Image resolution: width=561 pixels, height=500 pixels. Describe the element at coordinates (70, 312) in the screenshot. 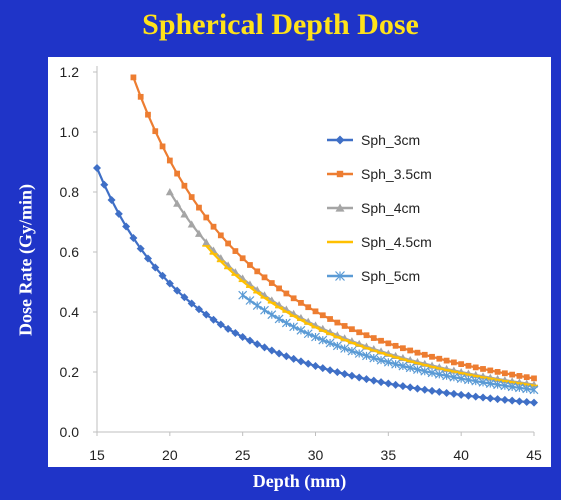

I see `y-tick-label: 0.4` at that location.